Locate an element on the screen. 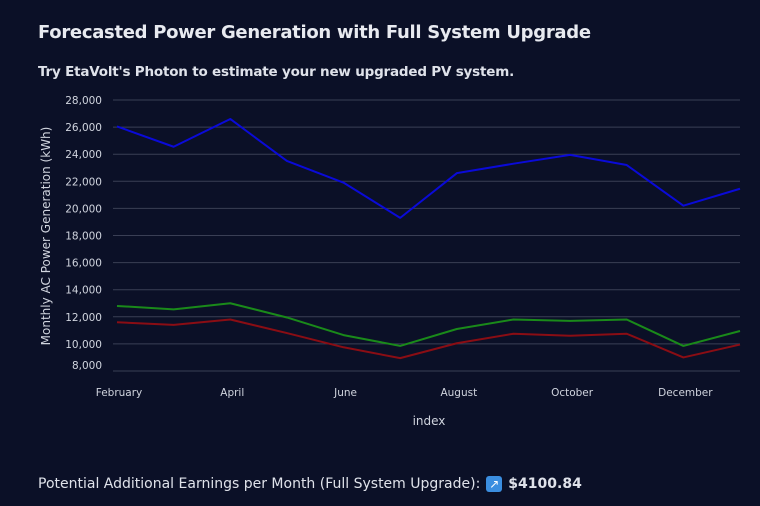 This screenshot has width=760, height=506. y-tick-label: 20,000 is located at coordinates (83, 209).